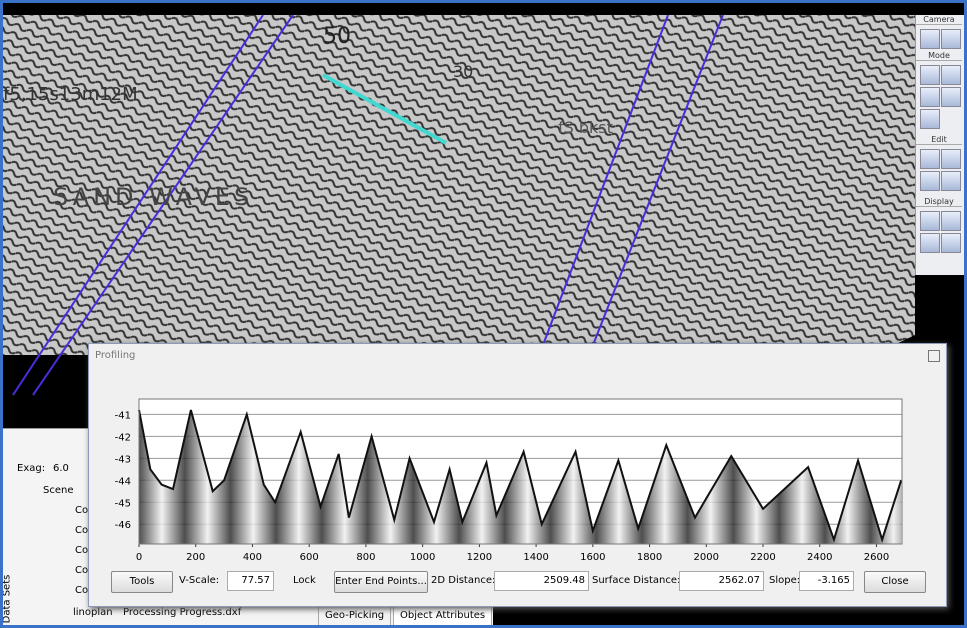 The width and height of the screenshot is (967, 628). Describe the element at coordinates (123, 437) in the screenshot. I see `y-tick-label: -42` at that location.